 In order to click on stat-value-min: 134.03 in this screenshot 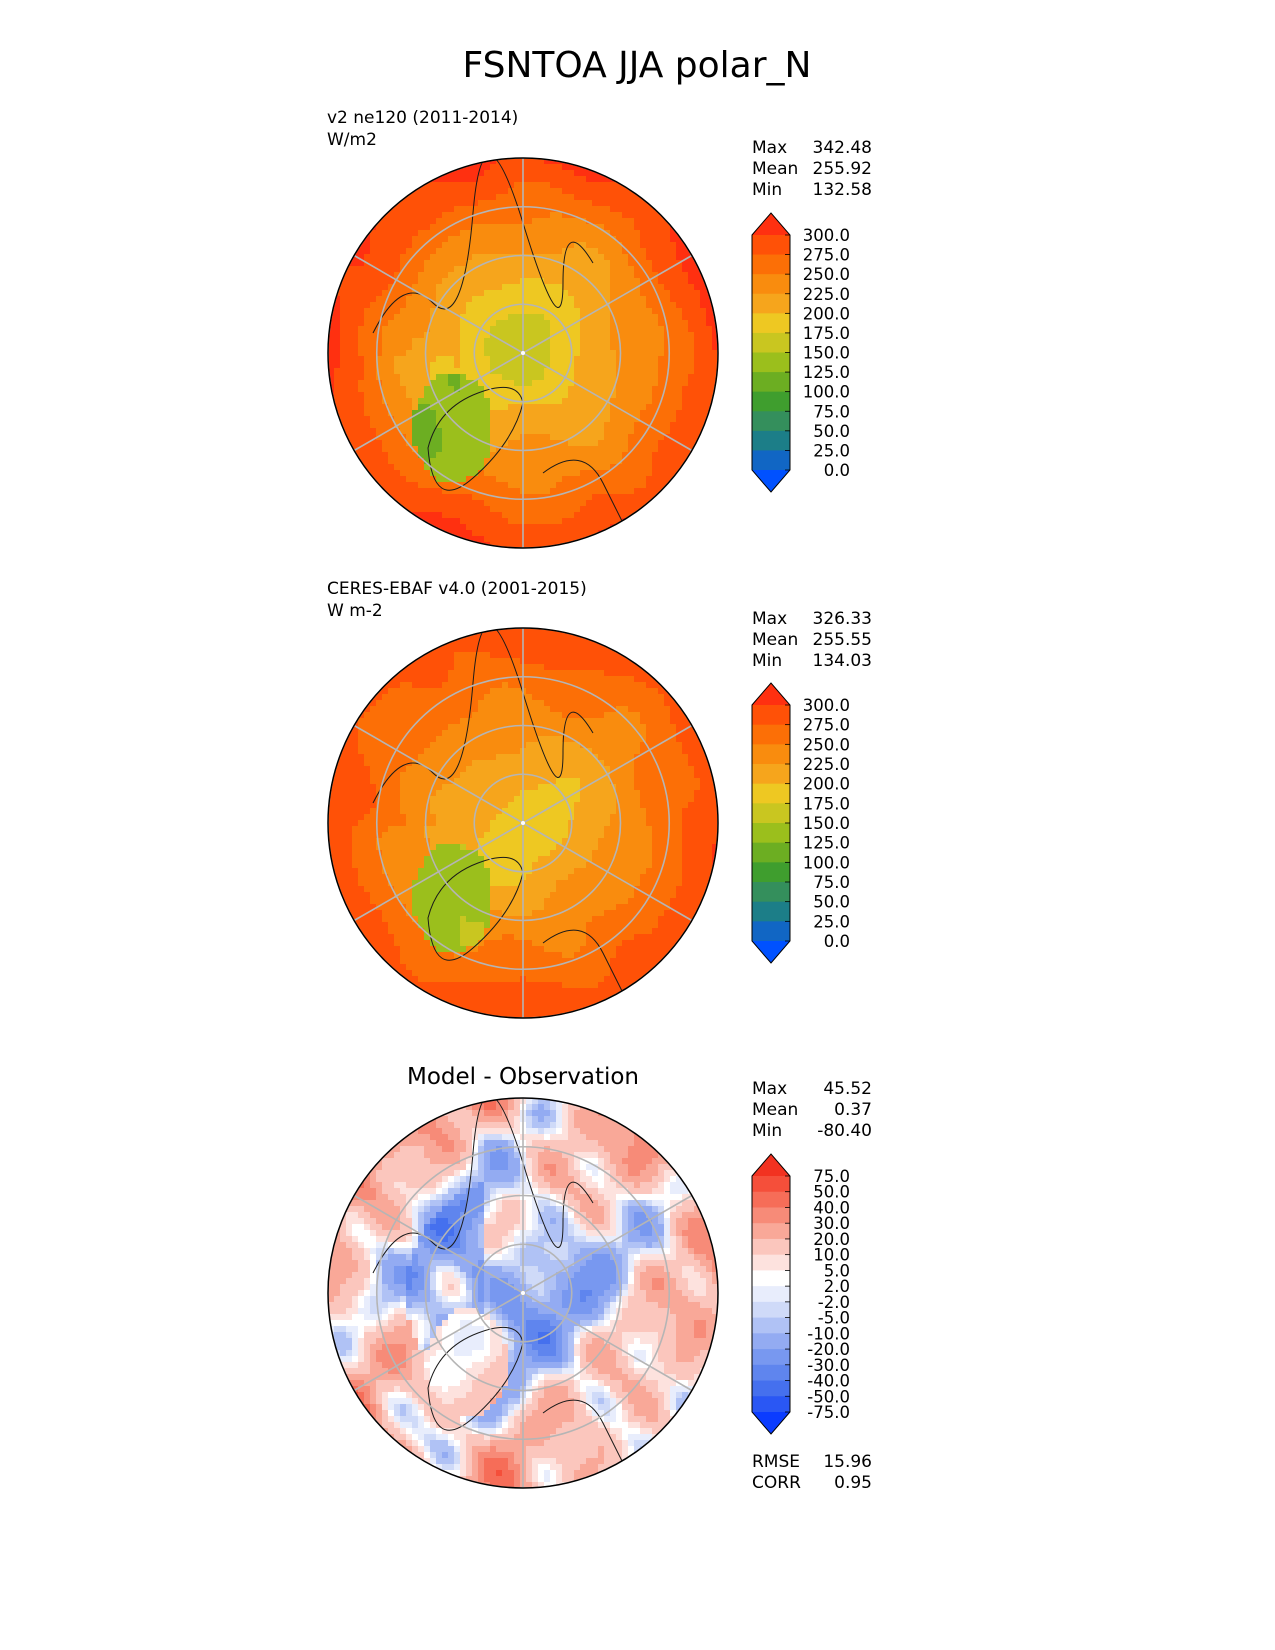, I will do `click(842, 661)`.